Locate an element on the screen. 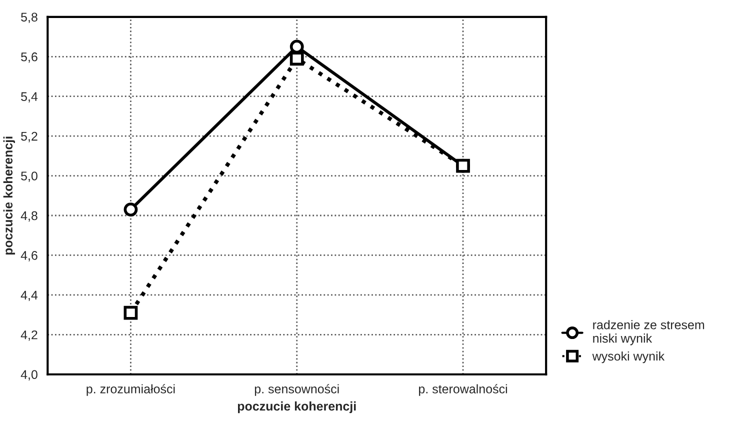 The image size is (733, 423). y-tick-label: 4,2 is located at coordinates (29, 335).